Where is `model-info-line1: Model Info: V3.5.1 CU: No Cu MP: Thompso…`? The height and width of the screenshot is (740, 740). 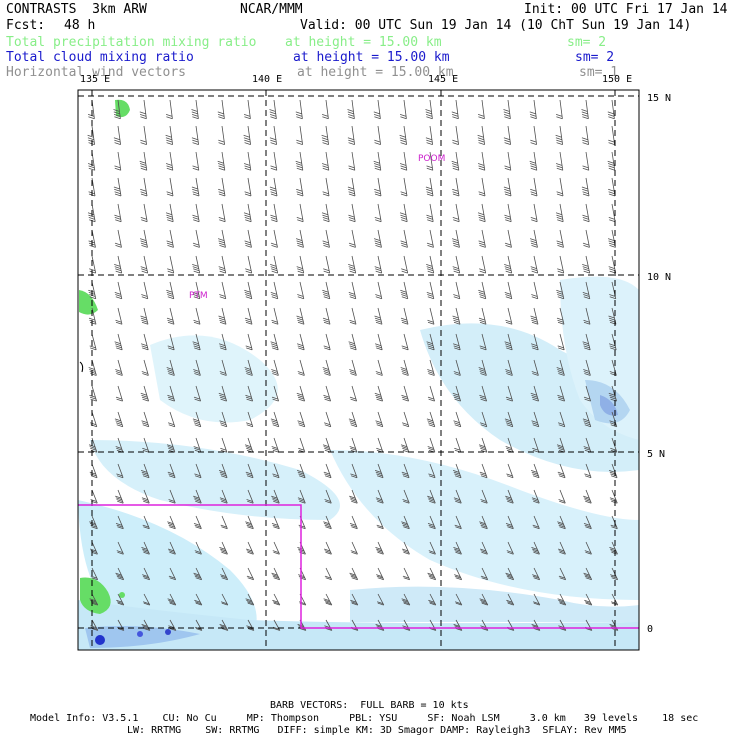
model-info-line1: Model Info: V3.5.1 CU: No Cu MP: Thompso… is located at coordinates (364, 718).